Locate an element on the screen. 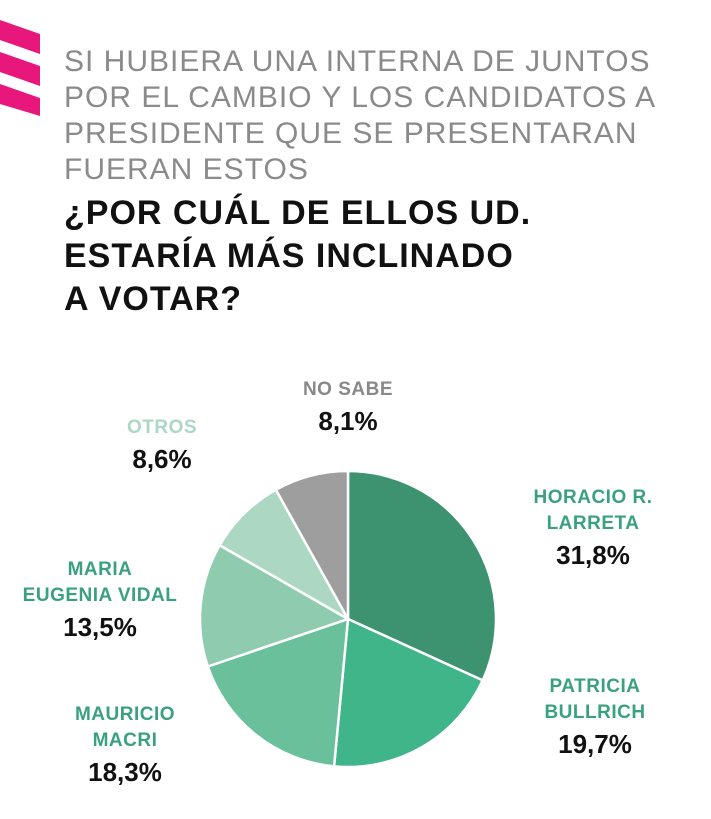  pie-slice-nosabe is located at coordinates (312, 545).